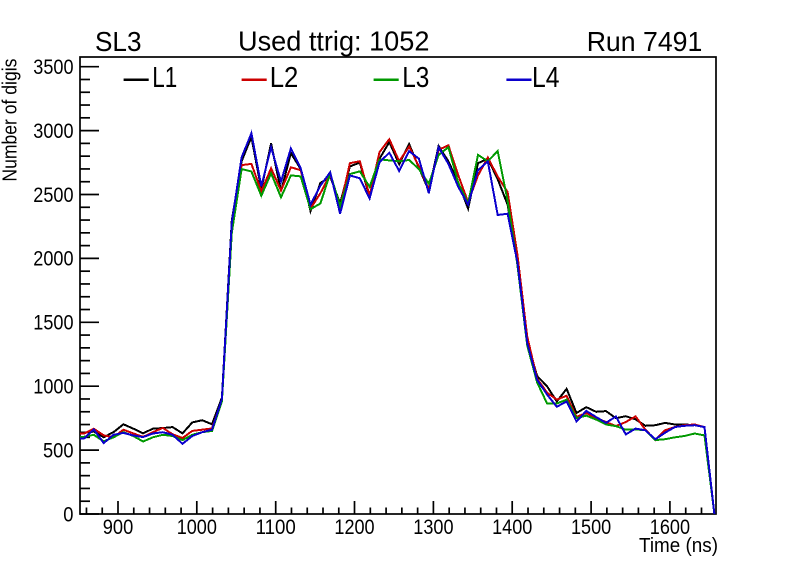 The width and height of the screenshot is (796, 577). I want to click on svg-text: Used ttrig: 1052, so click(333, 40).